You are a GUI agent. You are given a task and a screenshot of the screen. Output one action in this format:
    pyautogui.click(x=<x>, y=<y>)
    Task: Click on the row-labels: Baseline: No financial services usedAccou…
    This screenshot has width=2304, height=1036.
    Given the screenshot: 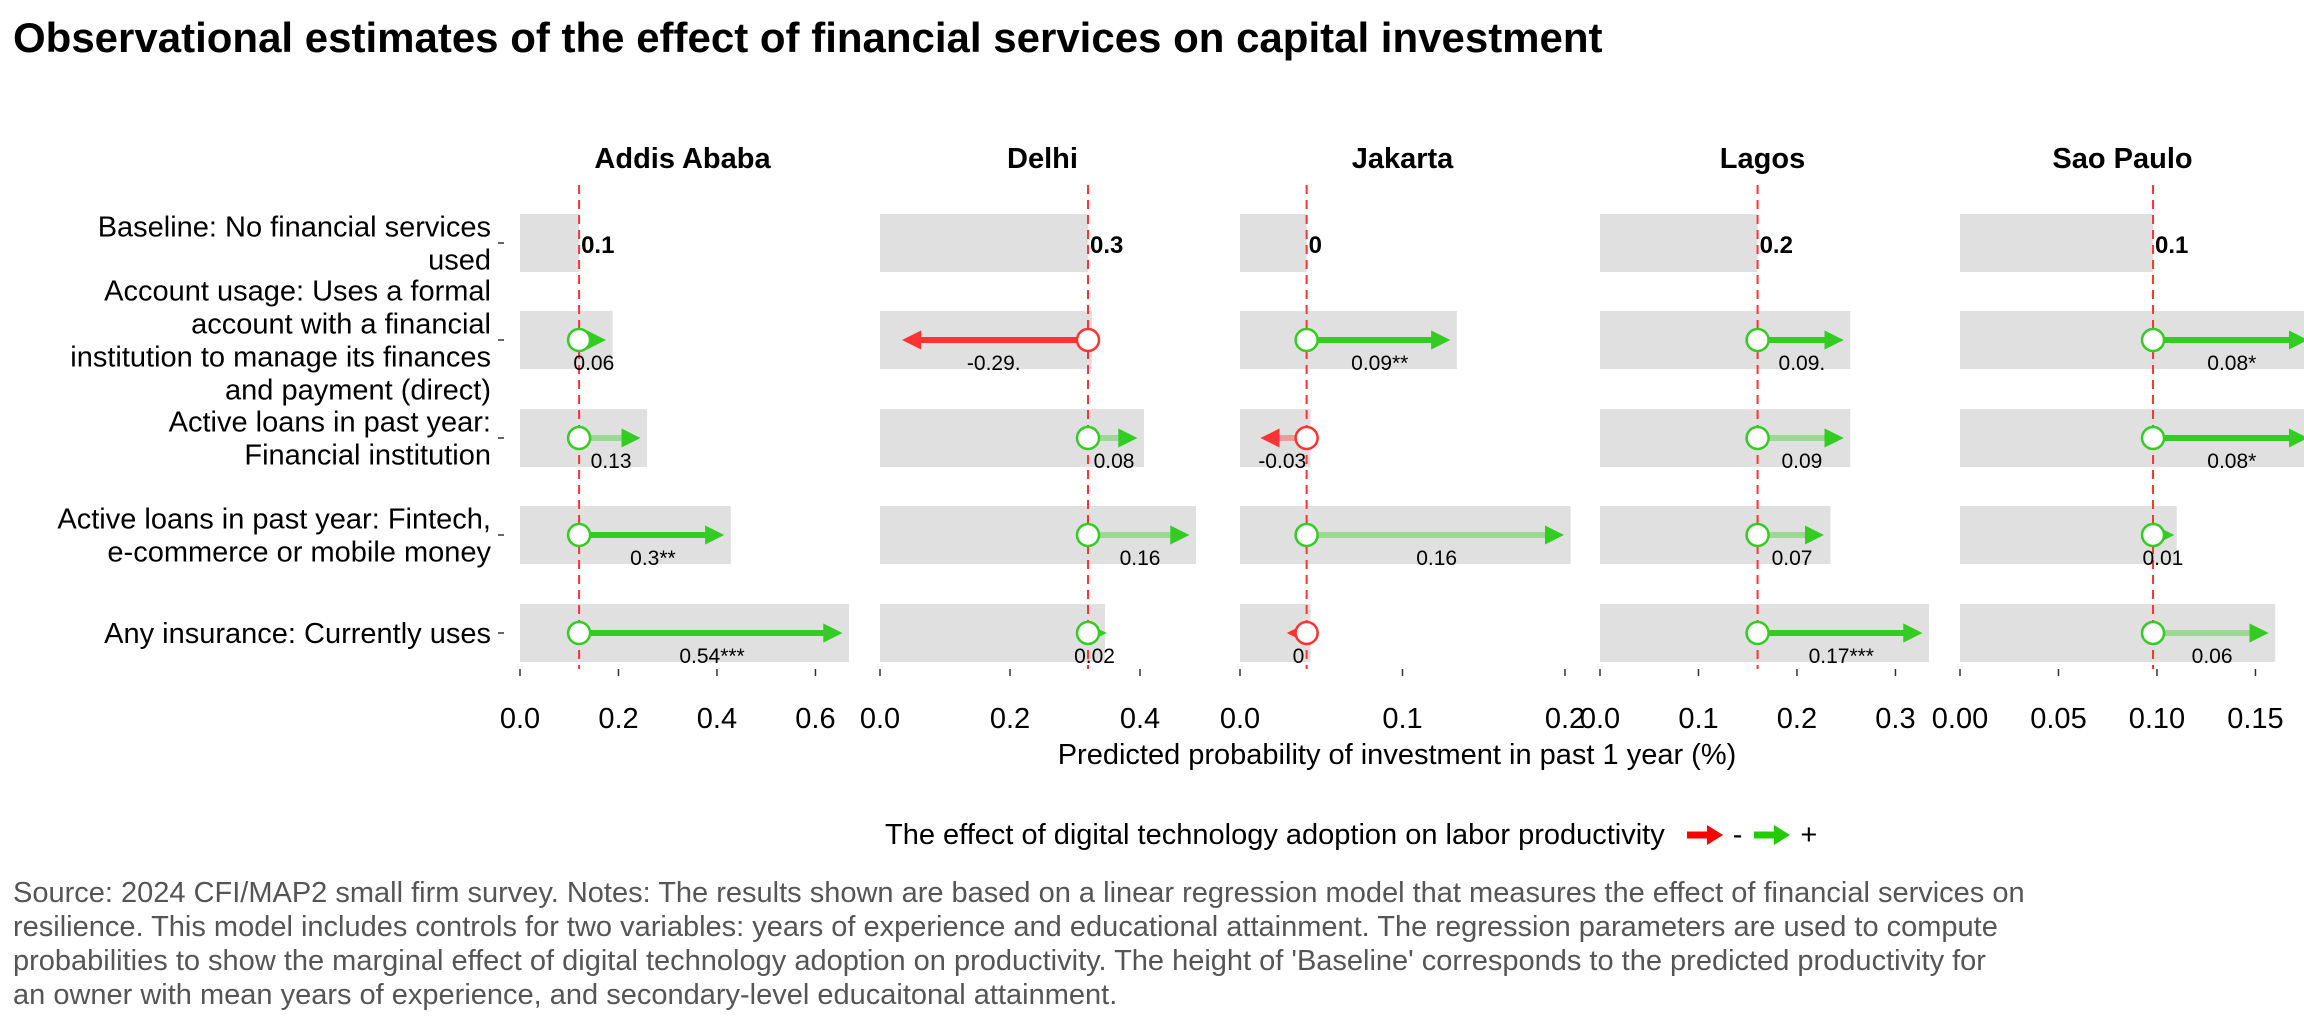 What is the action you would take?
    pyautogui.click(x=280, y=431)
    